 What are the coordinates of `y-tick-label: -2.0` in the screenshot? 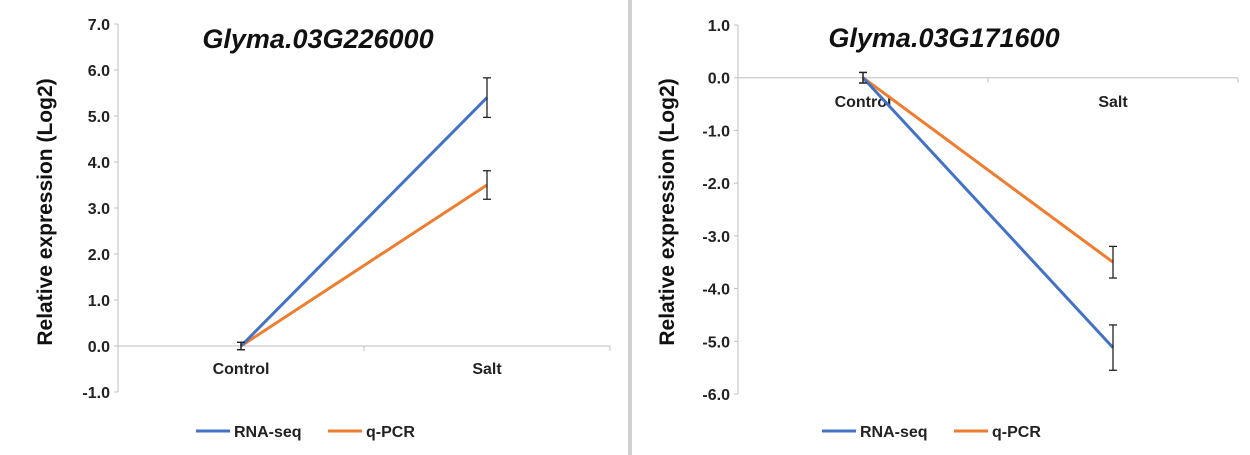 It's located at (716, 184).